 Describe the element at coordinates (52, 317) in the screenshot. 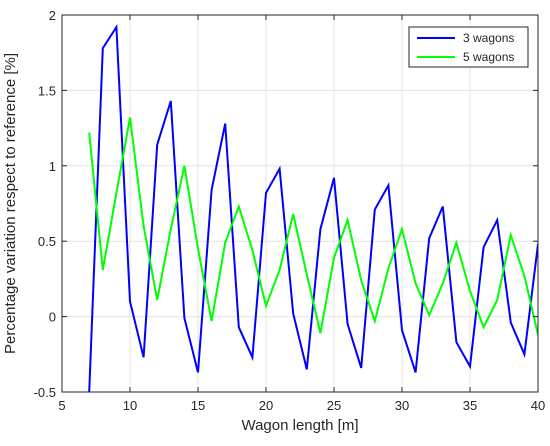

I see `y-tick-label: 0` at that location.